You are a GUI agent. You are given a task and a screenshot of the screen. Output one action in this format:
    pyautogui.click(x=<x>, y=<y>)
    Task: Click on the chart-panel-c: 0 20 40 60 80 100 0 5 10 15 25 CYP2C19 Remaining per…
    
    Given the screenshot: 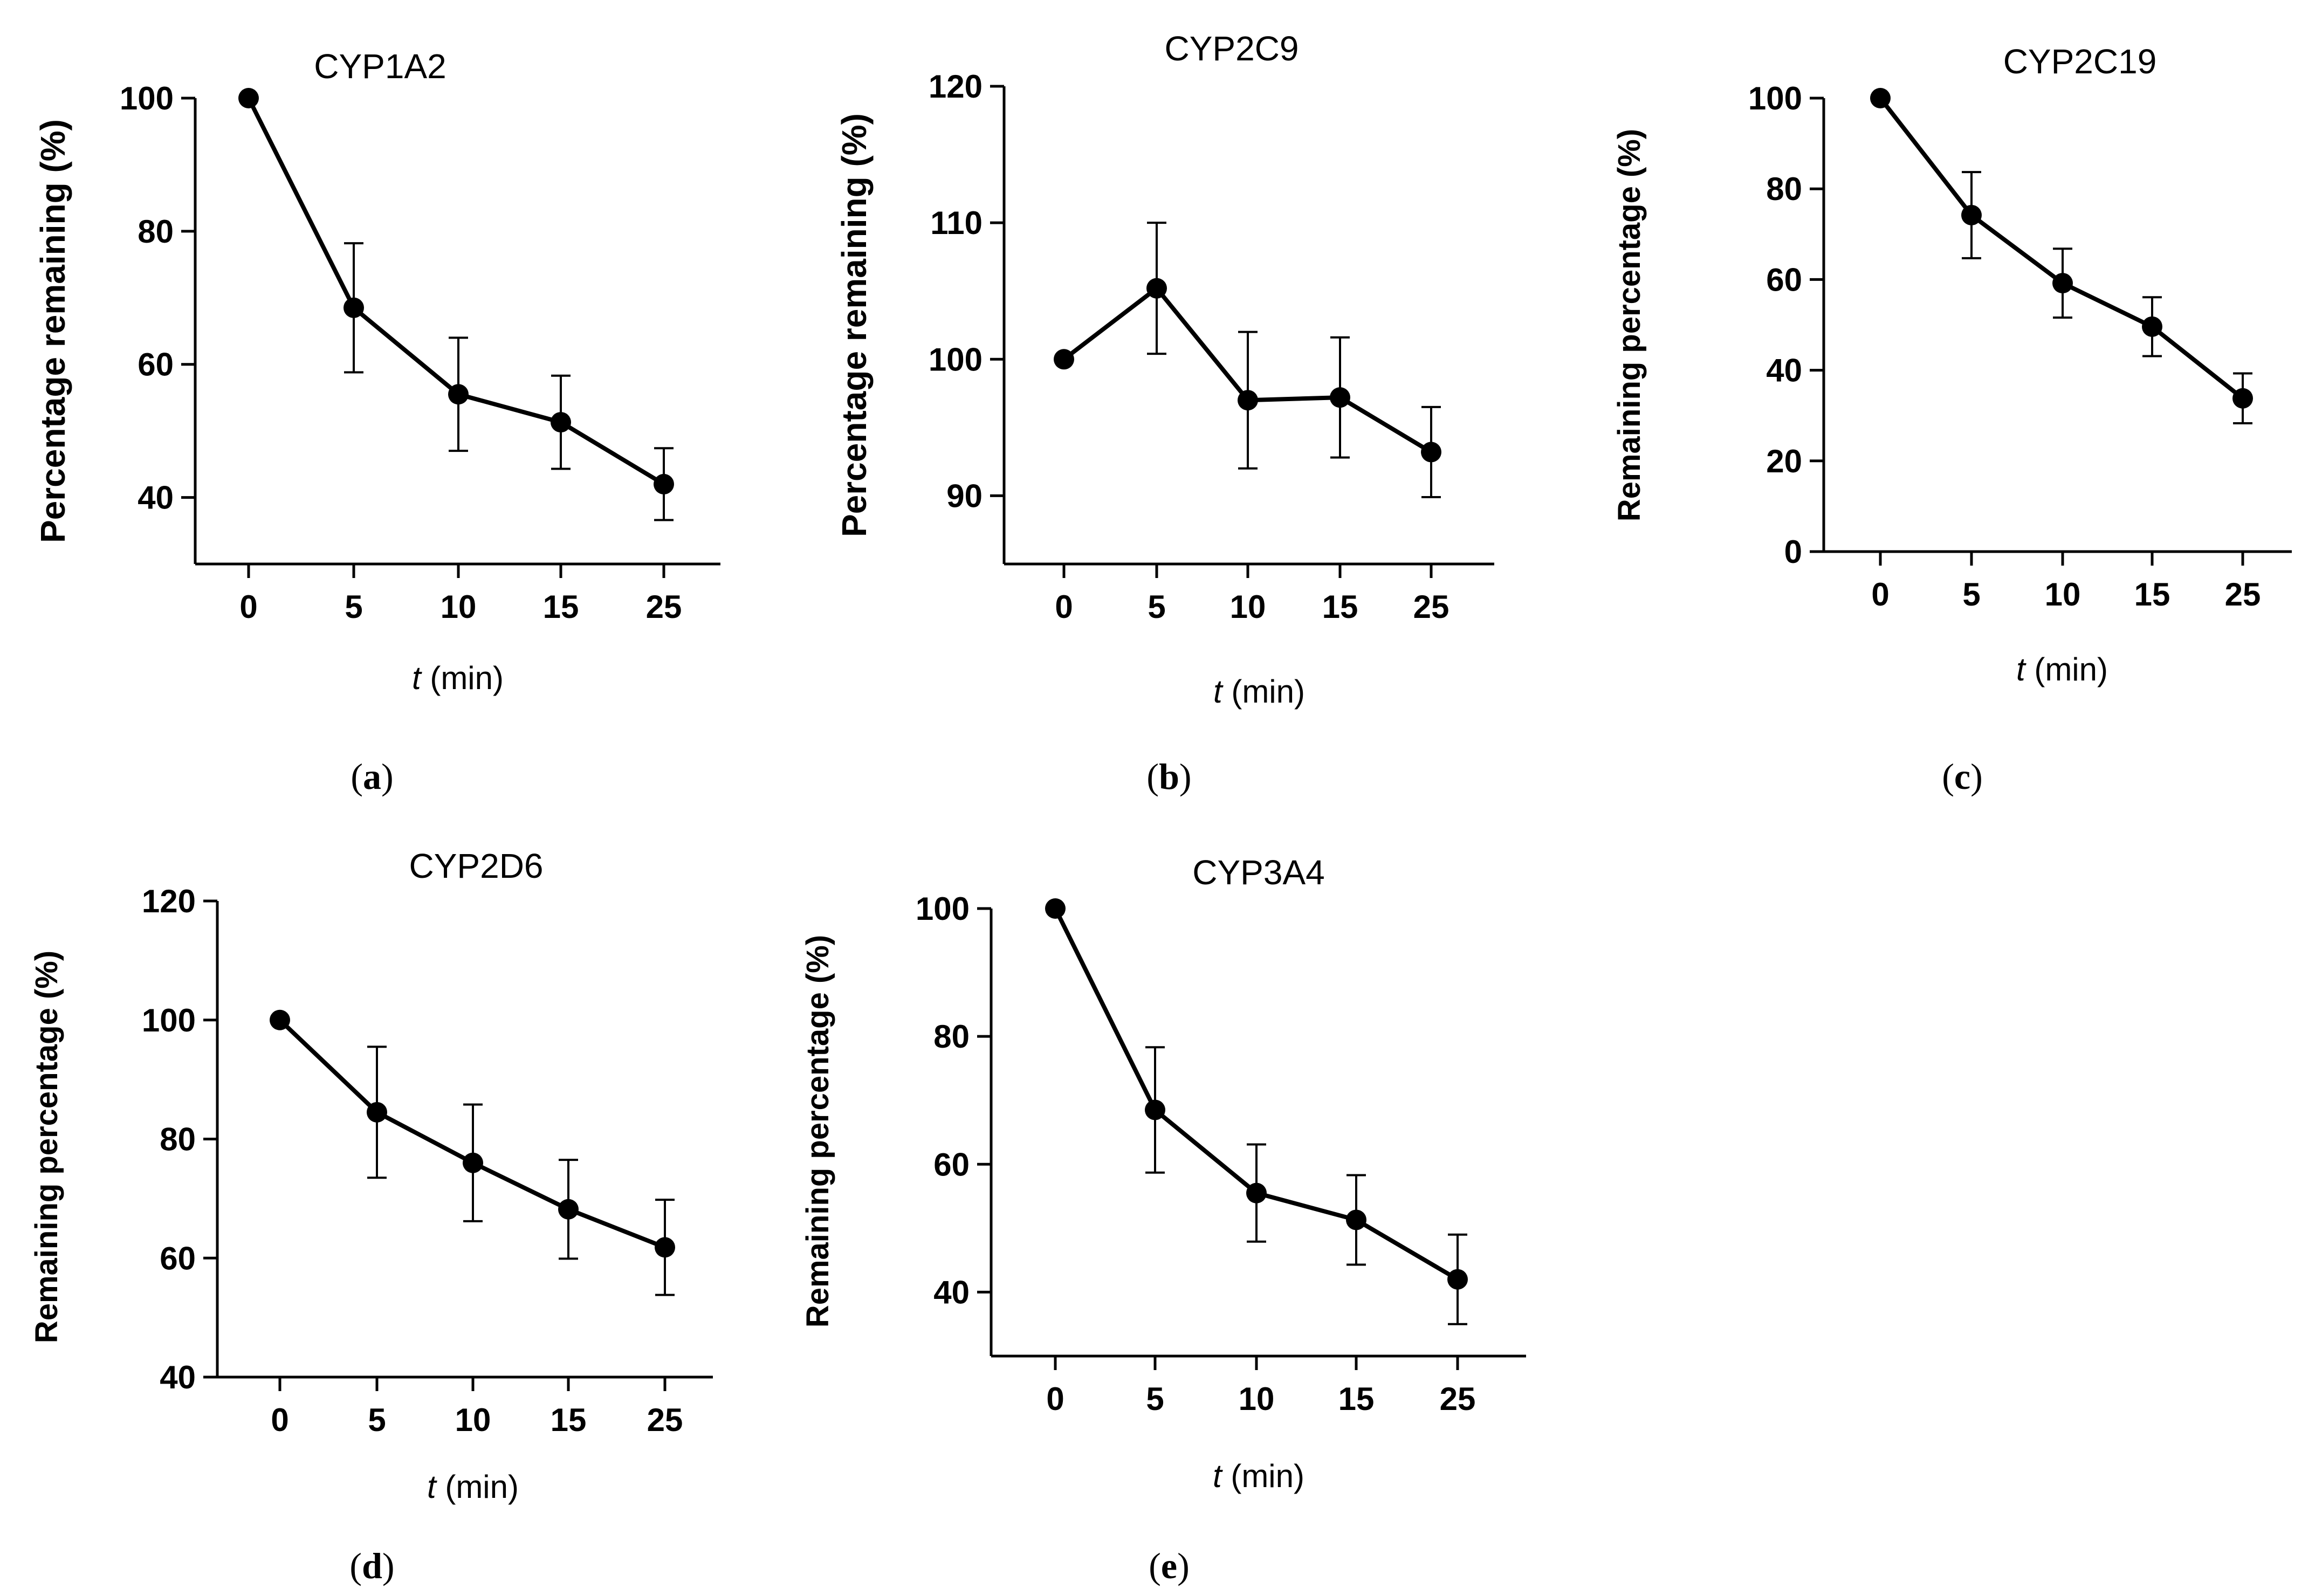 What is the action you would take?
    pyautogui.click(x=1952, y=419)
    